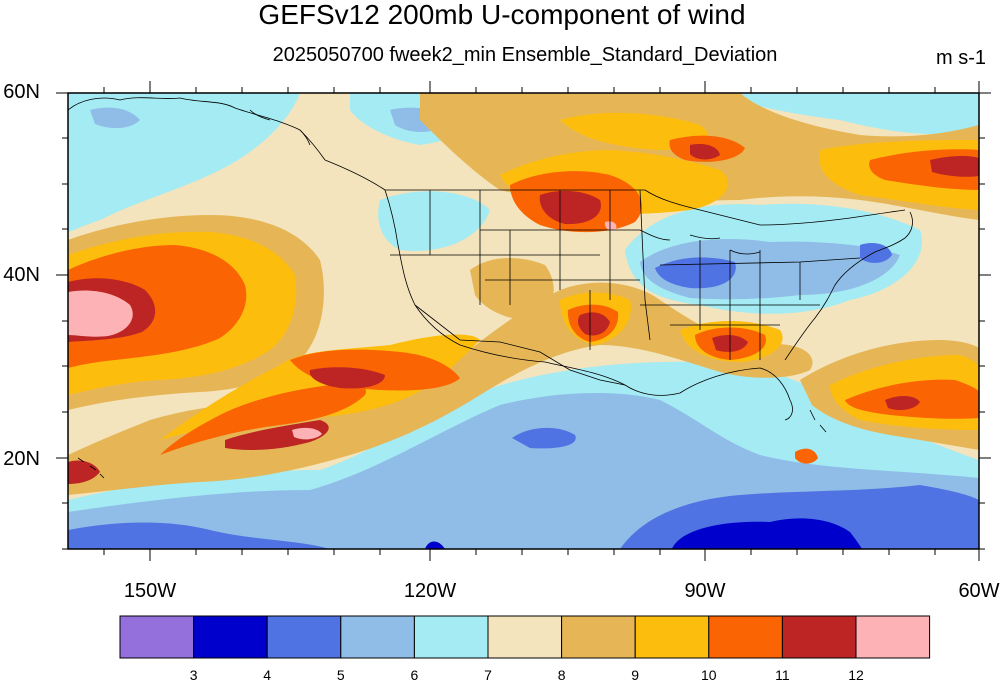  What do you see at coordinates (979, 591) in the screenshot?
I see `lon-label-60w: 60W` at bounding box center [979, 591].